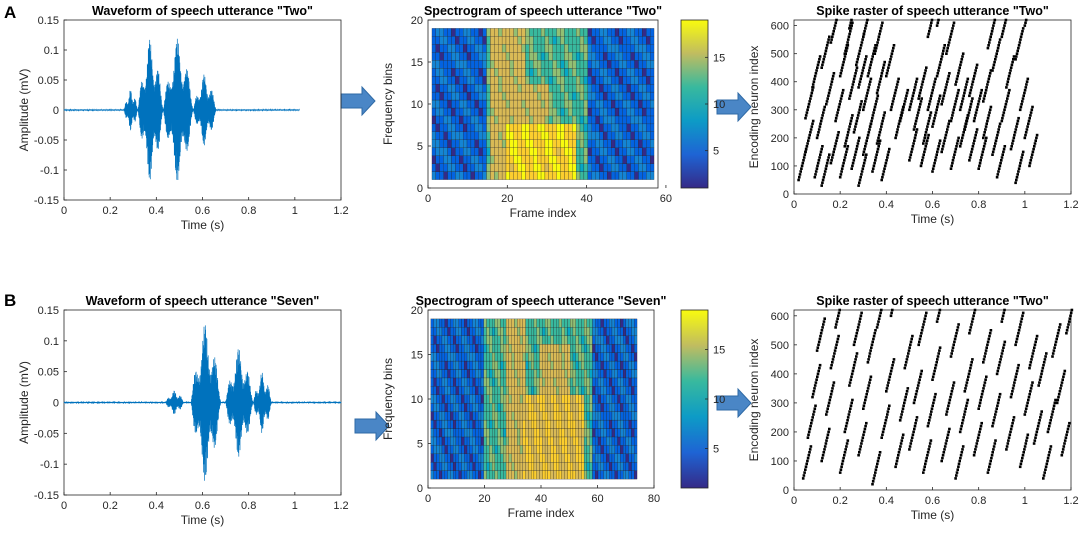 The height and width of the screenshot is (536, 1084). Describe the element at coordinates (428, 499) in the screenshot. I see `b-spec-xtick-label: 0` at that location.